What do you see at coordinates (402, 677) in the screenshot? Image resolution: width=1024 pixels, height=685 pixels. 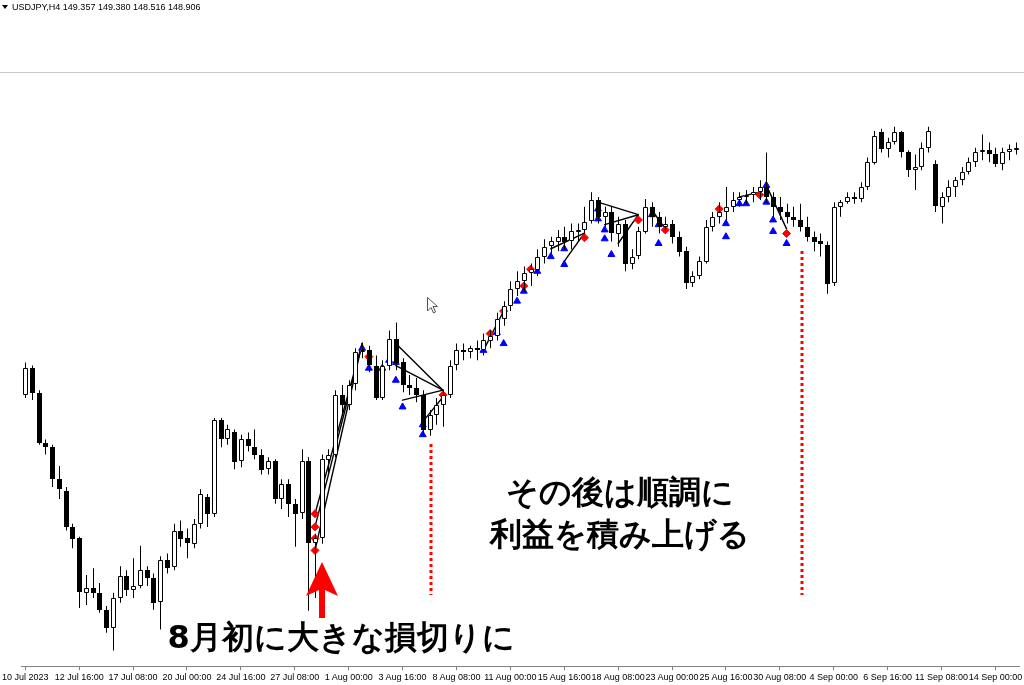 I see `x-tick-label: 3 Aug 16:00` at bounding box center [402, 677].